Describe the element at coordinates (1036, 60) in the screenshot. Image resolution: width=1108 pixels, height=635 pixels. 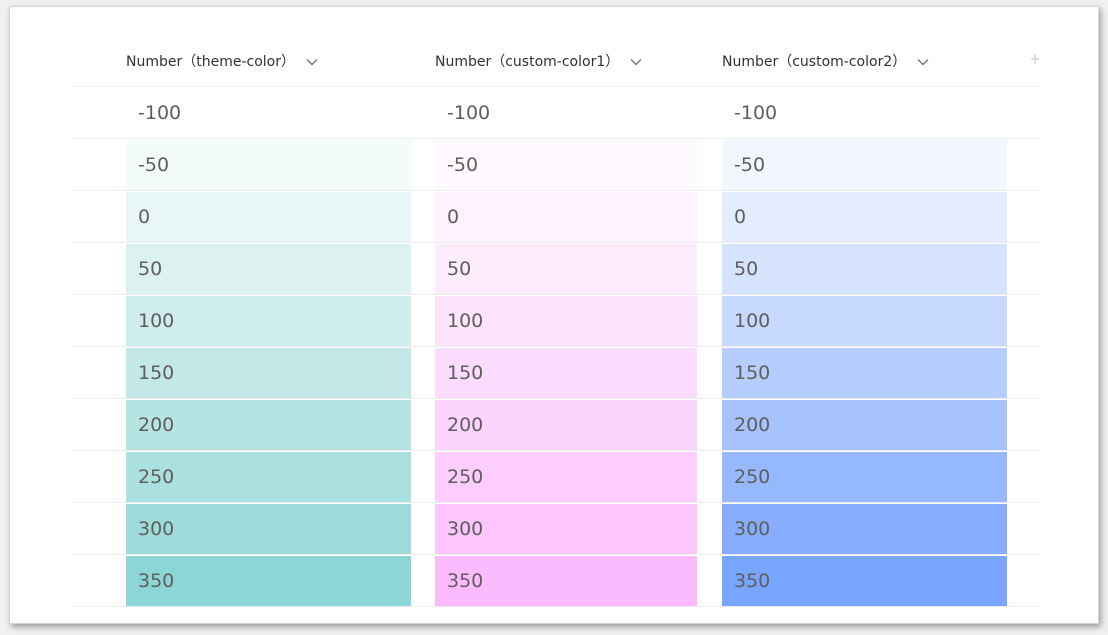
I see `add-column-icon` at that location.